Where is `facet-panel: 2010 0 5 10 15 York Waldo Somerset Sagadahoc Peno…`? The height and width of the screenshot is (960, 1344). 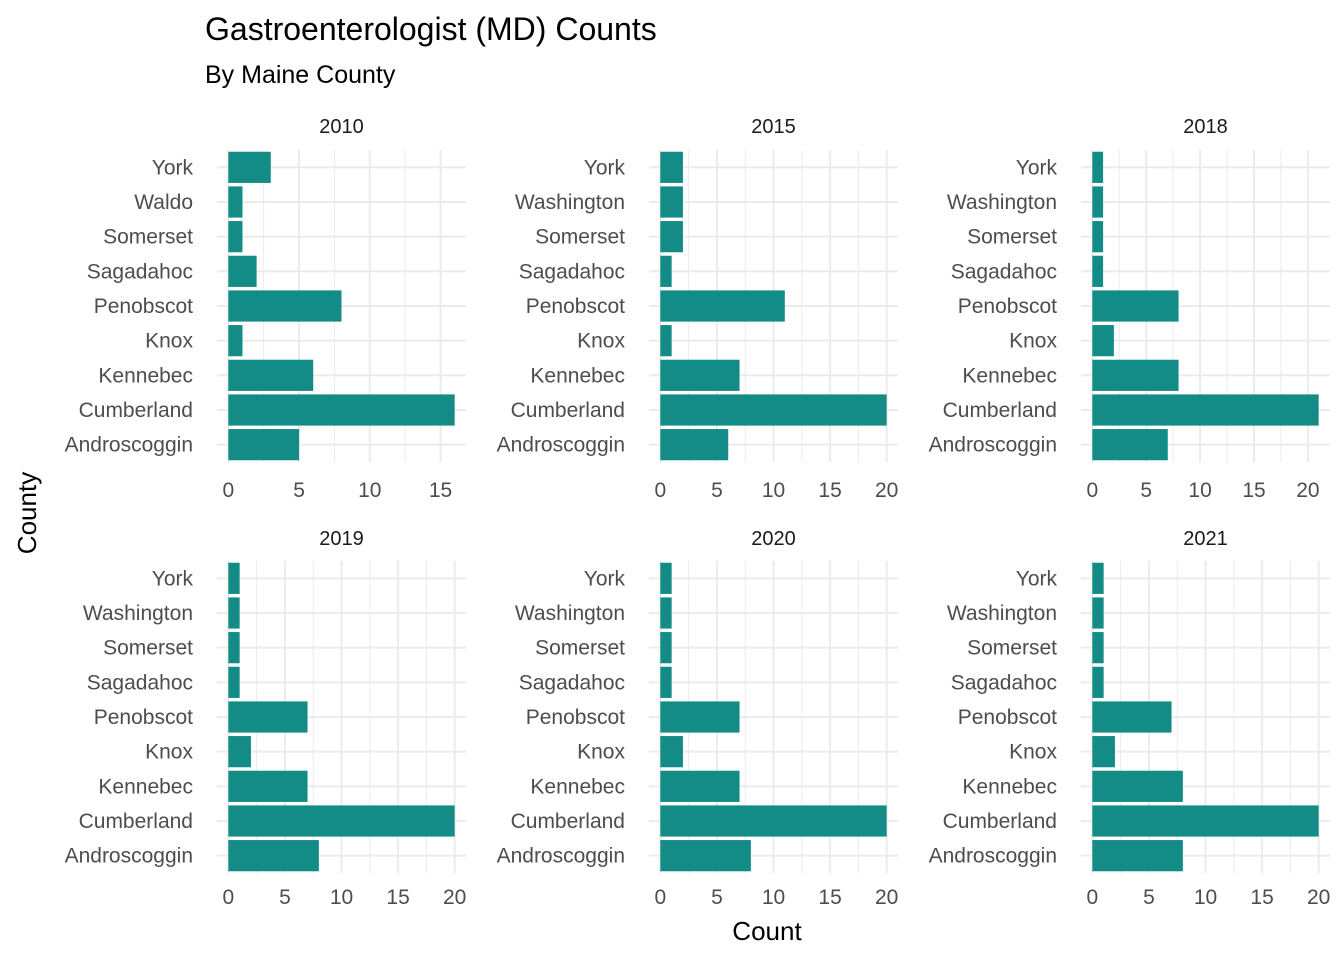 facet-panel: 2010 0 5 10 15 York Waldo Somerset Sagadahoc Peno… is located at coordinates (265, 309).